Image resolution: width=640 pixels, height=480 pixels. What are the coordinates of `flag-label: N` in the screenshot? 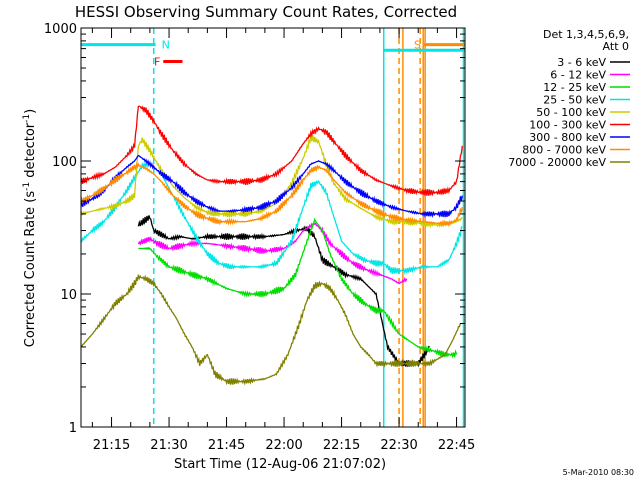 It's located at (166, 45).